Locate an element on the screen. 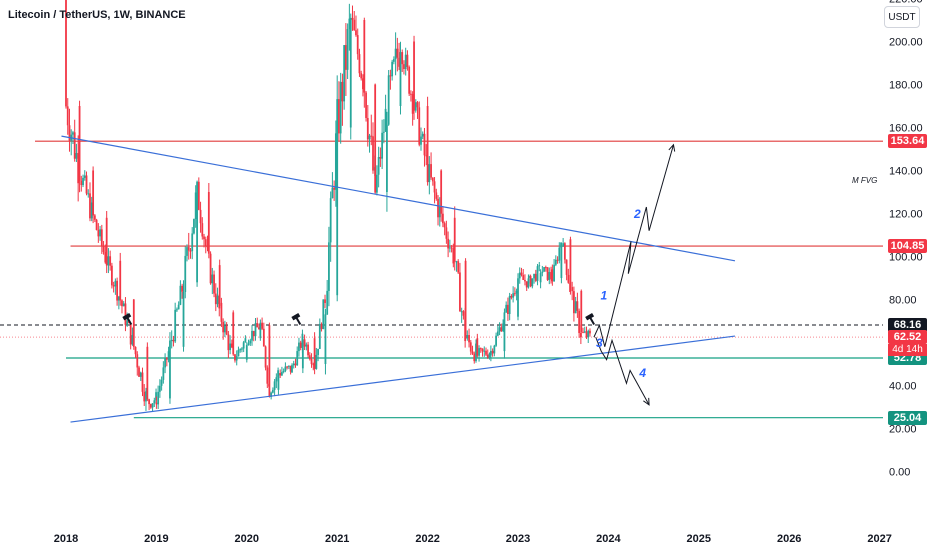  time-axis: 2018 2019 2020 2021 2022 2023 2024 2025 2026 2027 is located at coordinates (473, 539).